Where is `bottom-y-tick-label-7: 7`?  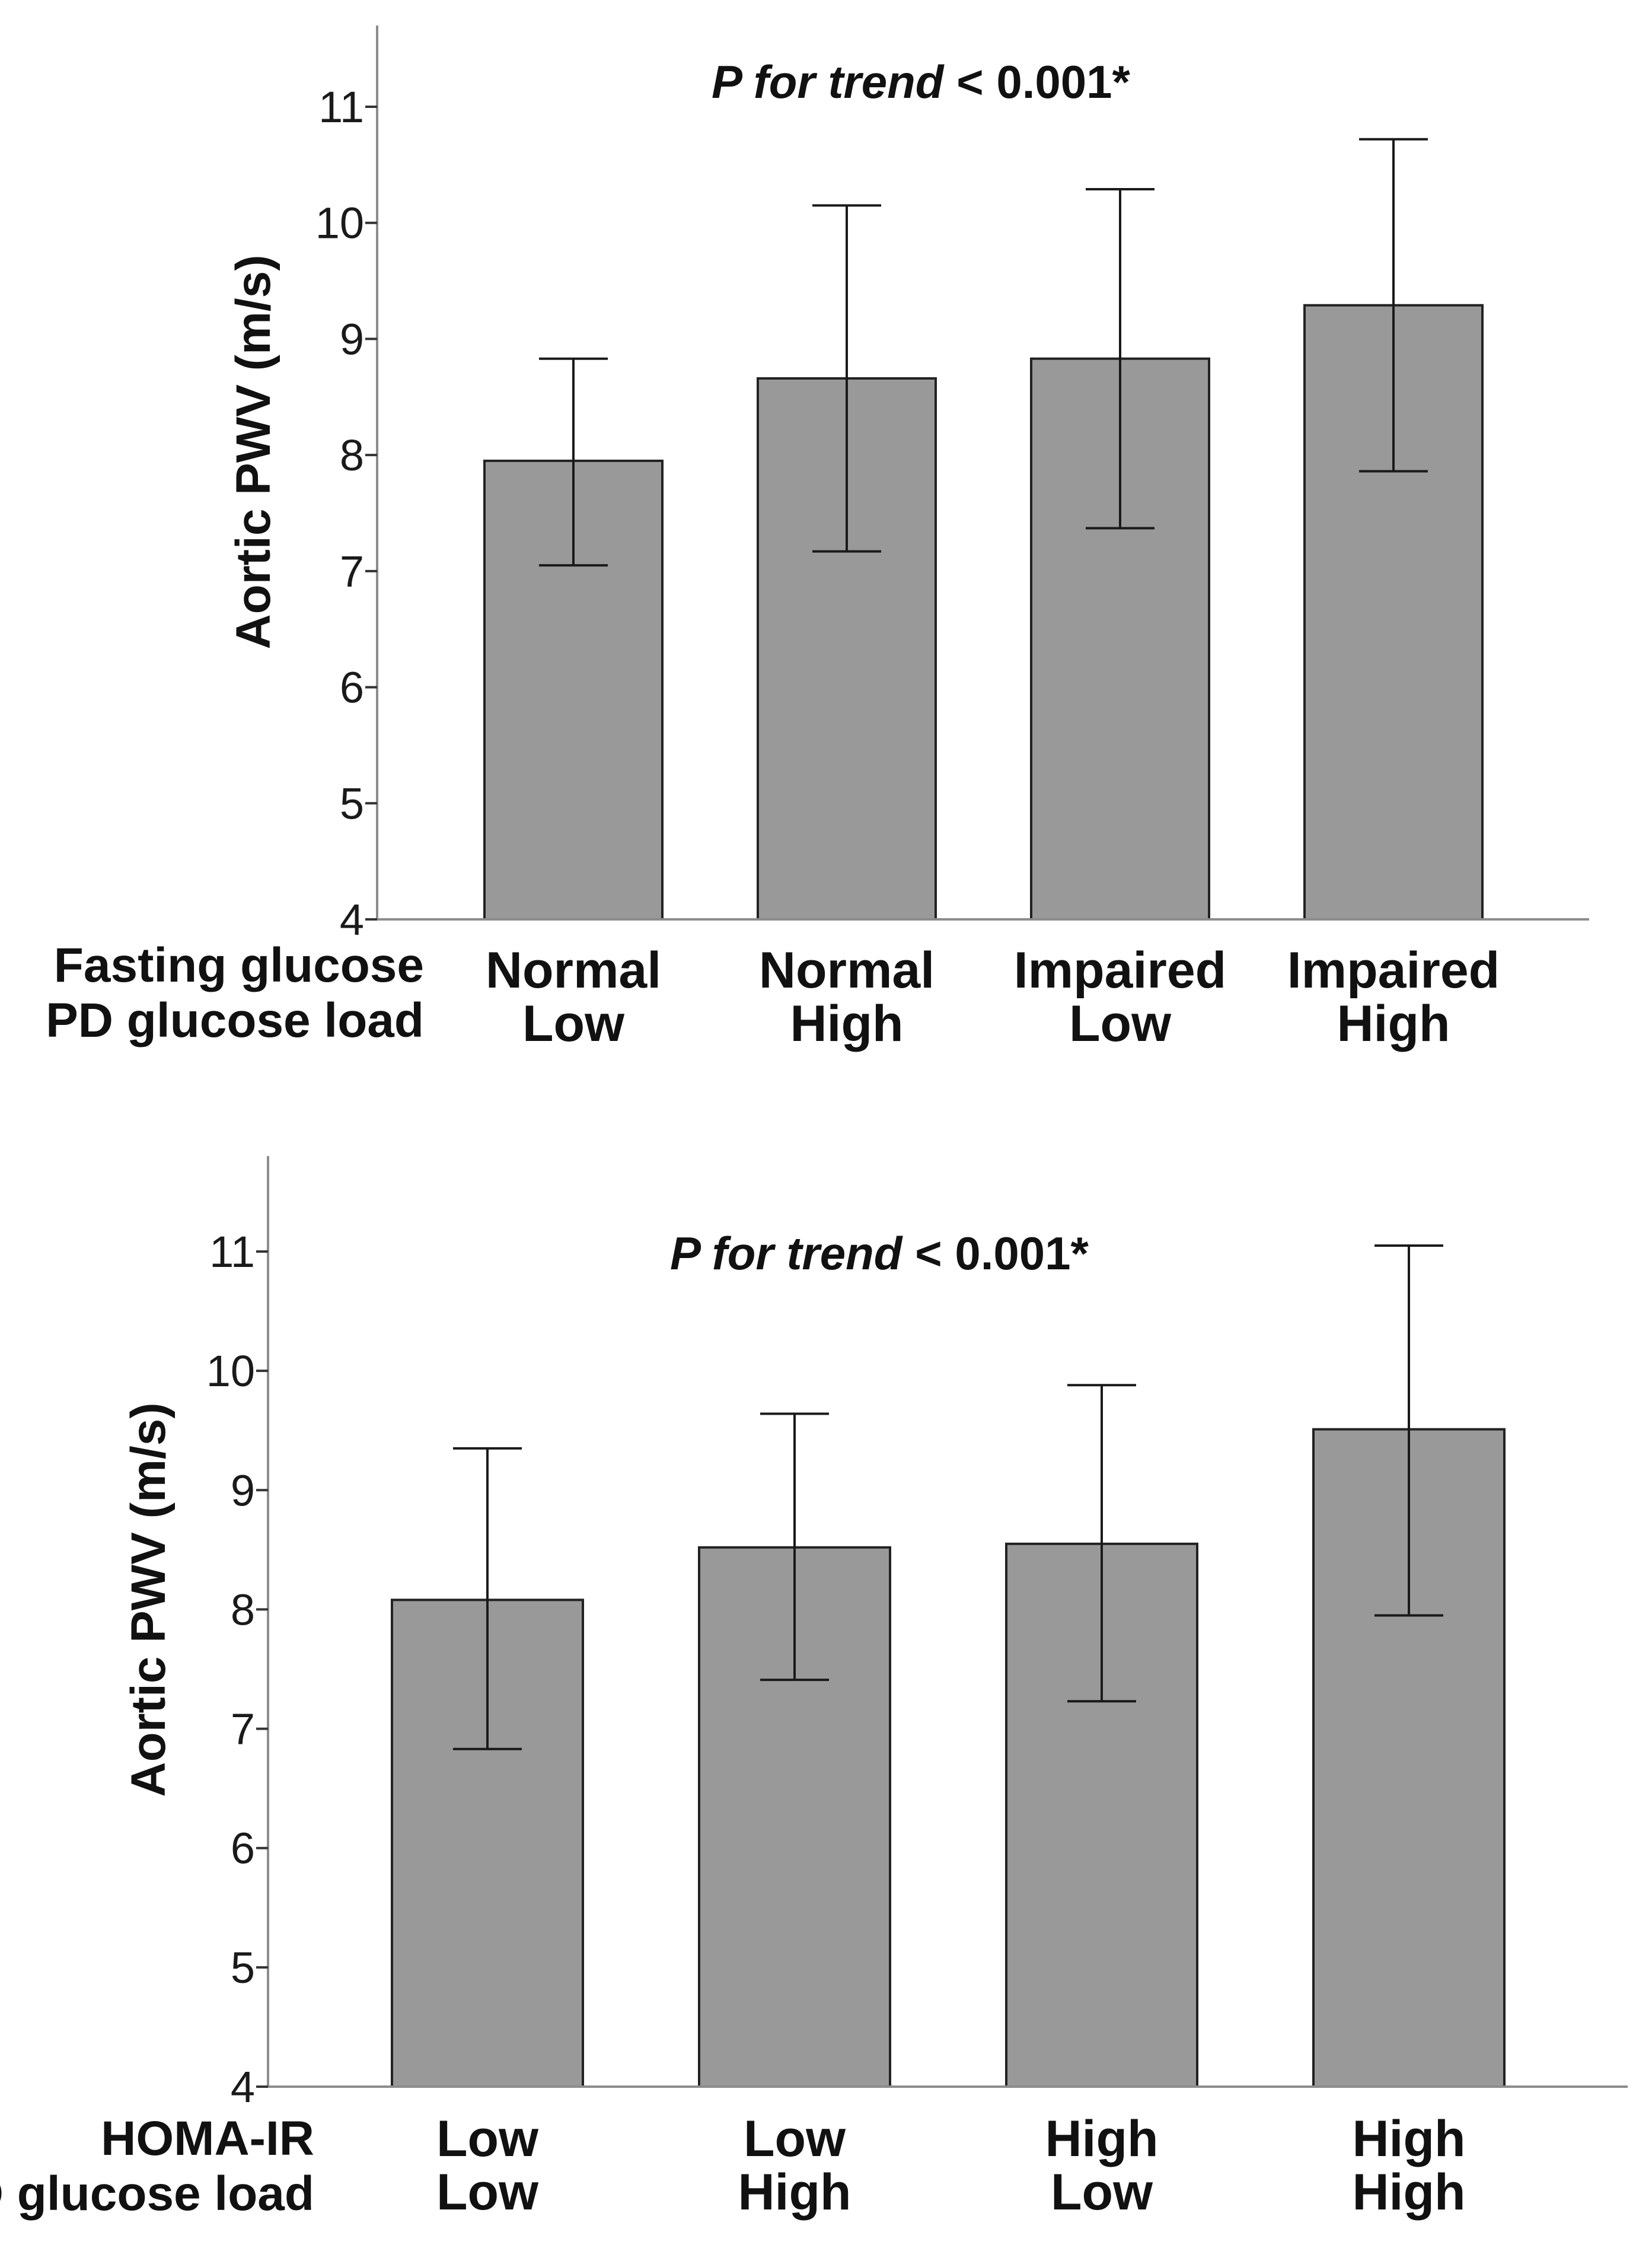
bottom-y-tick-label-7: 7 is located at coordinates (243, 1729).